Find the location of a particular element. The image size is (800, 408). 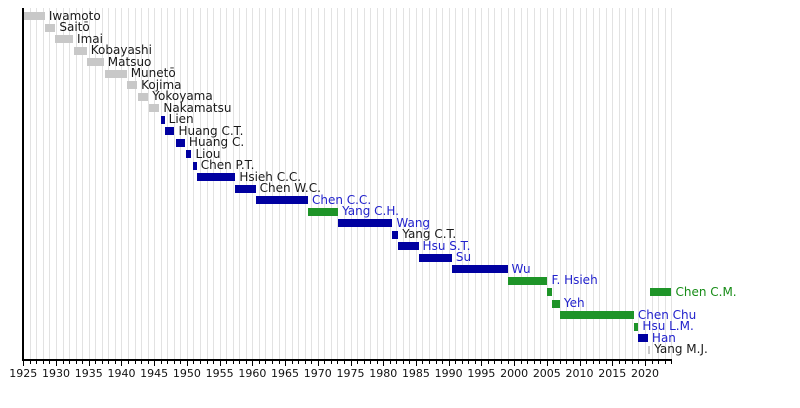

term-label-lien: Lien is located at coordinates (181, 119).